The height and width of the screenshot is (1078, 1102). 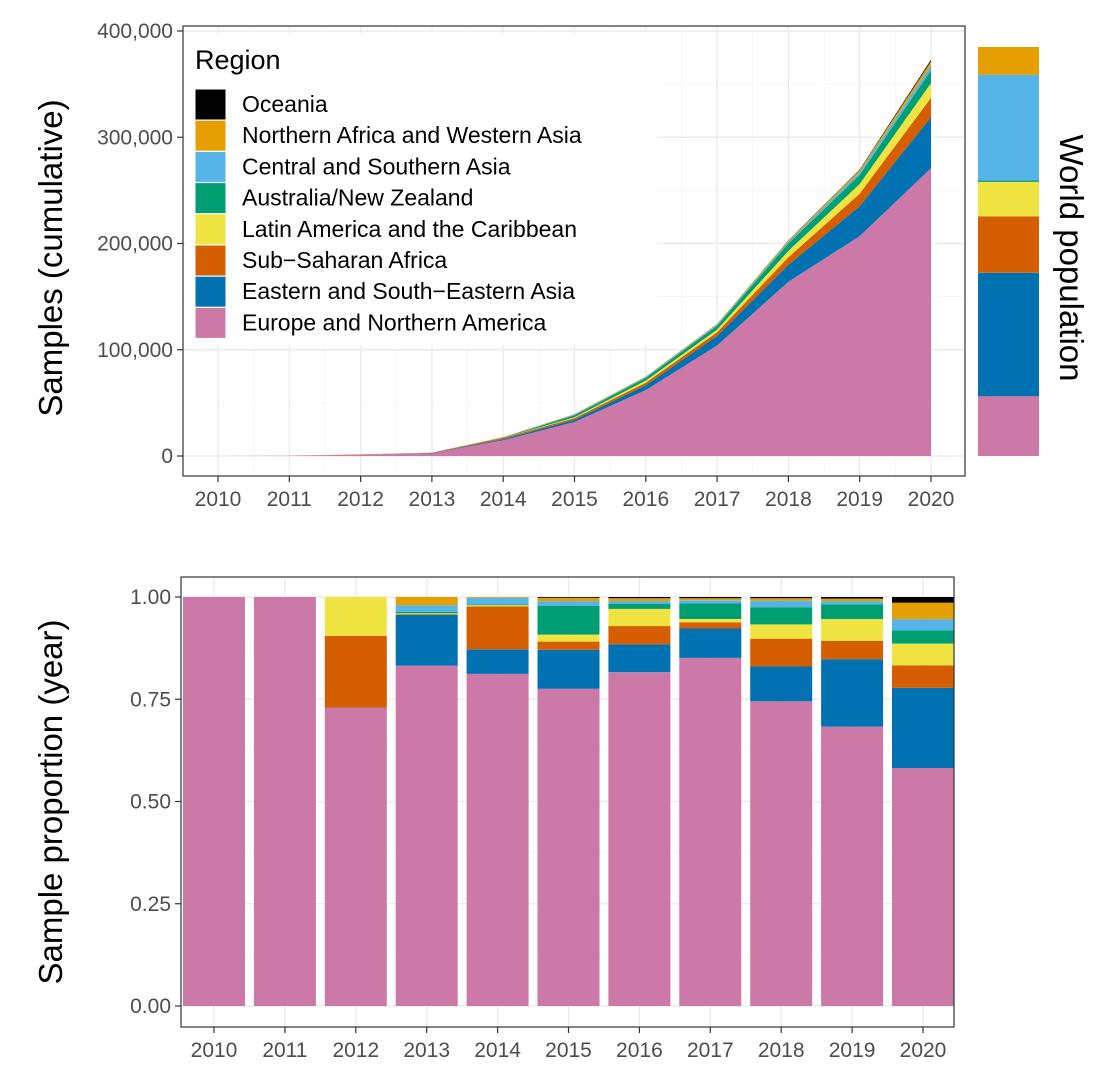 What do you see at coordinates (852, 693) in the screenshot?
I see `bar-2019-eastern-and-south-eastern-asia` at bounding box center [852, 693].